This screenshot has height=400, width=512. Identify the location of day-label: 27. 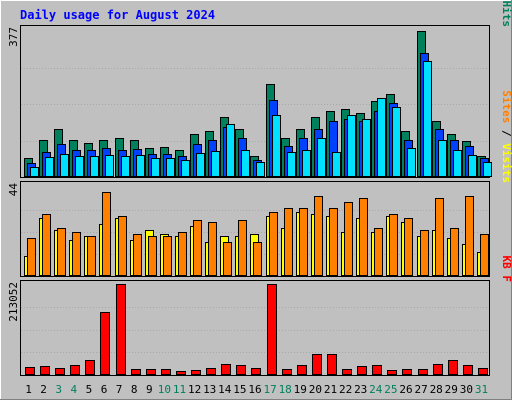
(420, 389).